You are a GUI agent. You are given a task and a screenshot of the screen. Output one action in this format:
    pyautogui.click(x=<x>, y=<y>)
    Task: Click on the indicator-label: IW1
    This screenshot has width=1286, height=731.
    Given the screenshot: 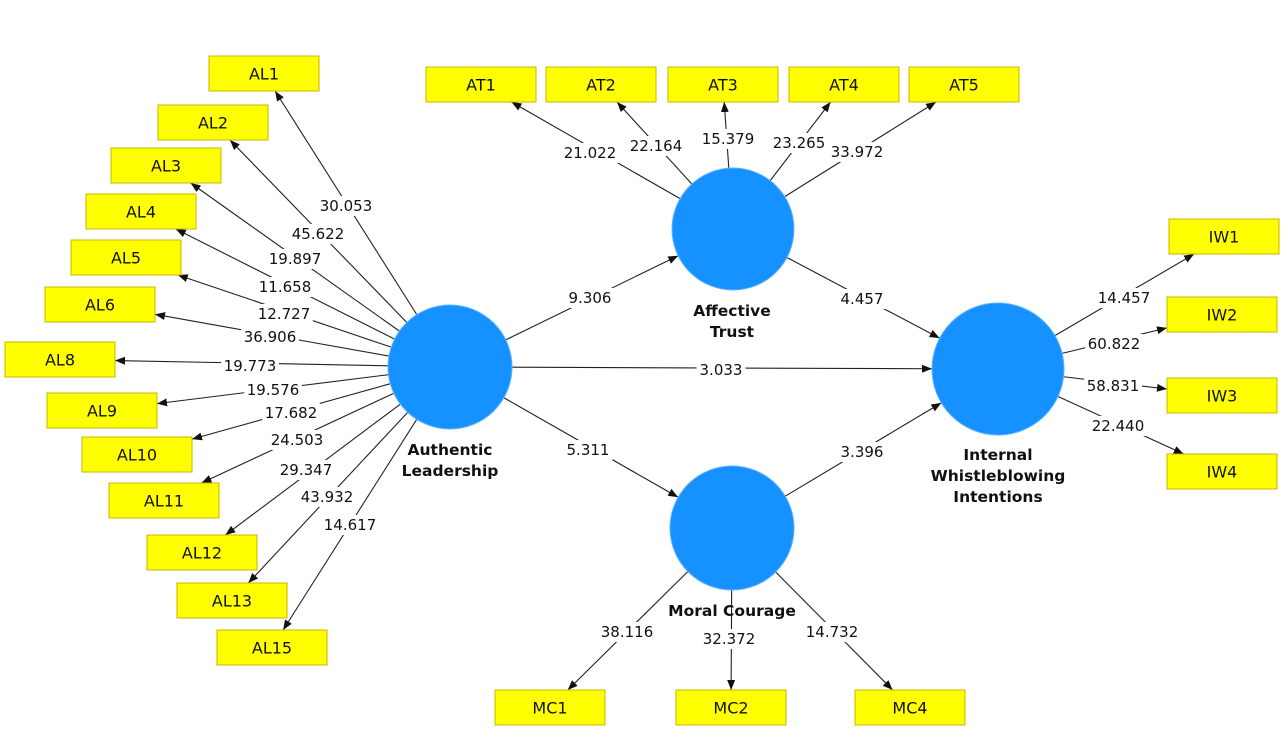 What is the action you would take?
    pyautogui.click(x=1224, y=237)
    